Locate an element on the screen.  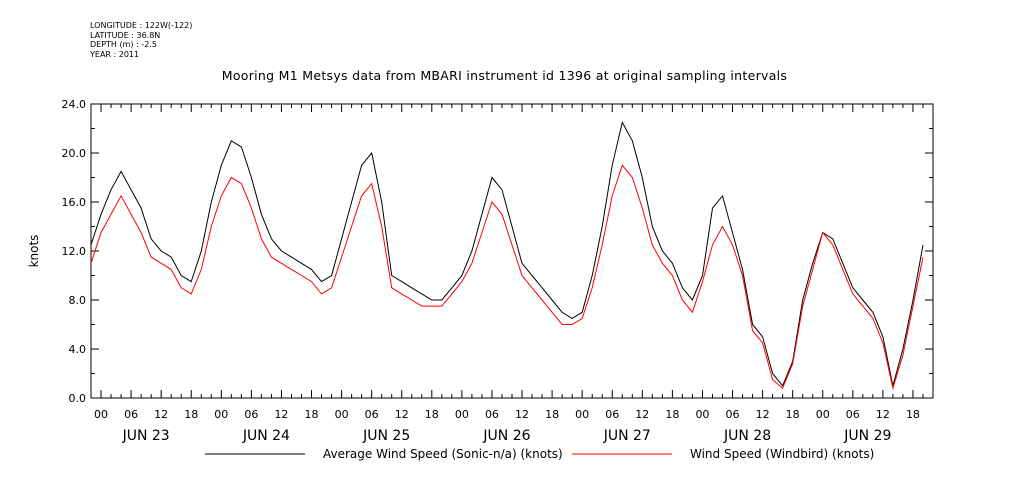
y-tick-label: 16.0 is located at coordinates (74, 202).